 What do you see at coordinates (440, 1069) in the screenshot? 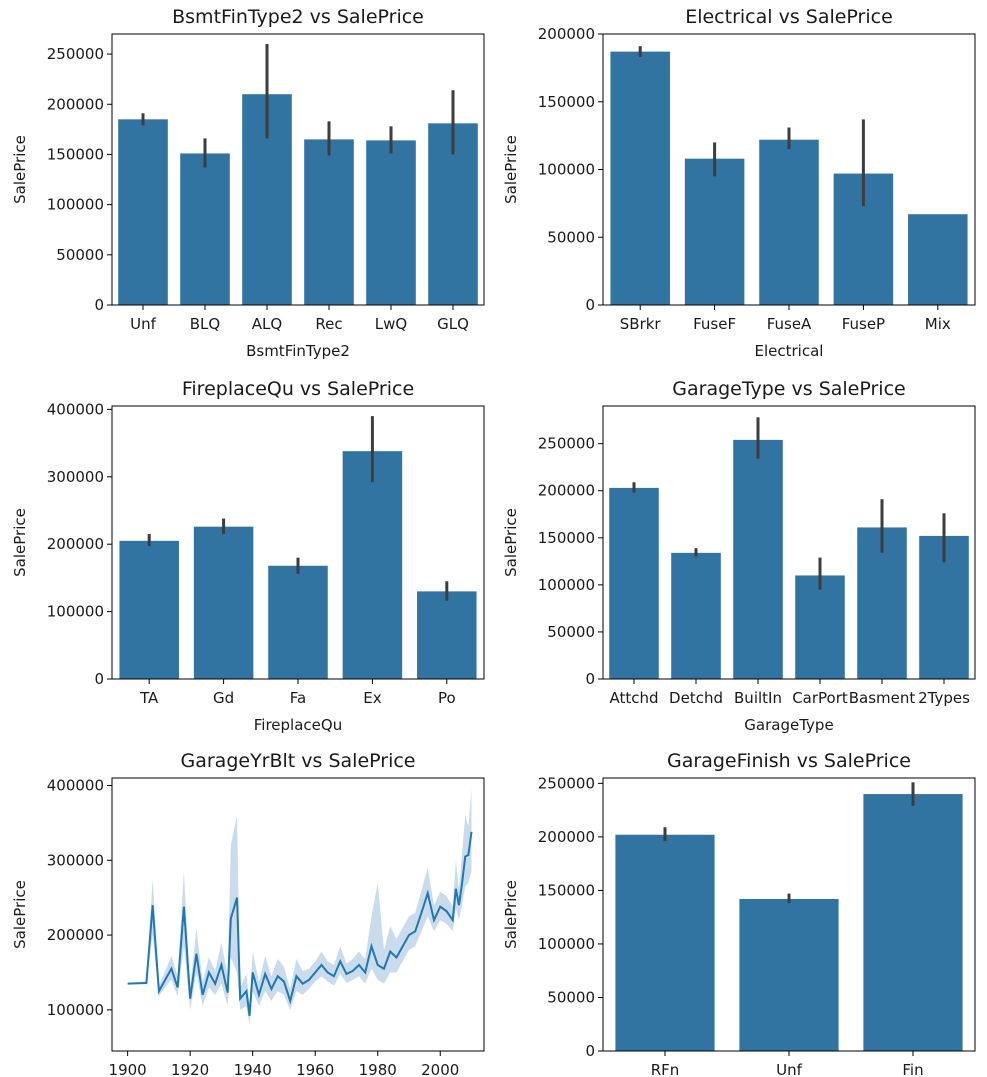
I see `x-tick-label: 2000` at bounding box center [440, 1069].